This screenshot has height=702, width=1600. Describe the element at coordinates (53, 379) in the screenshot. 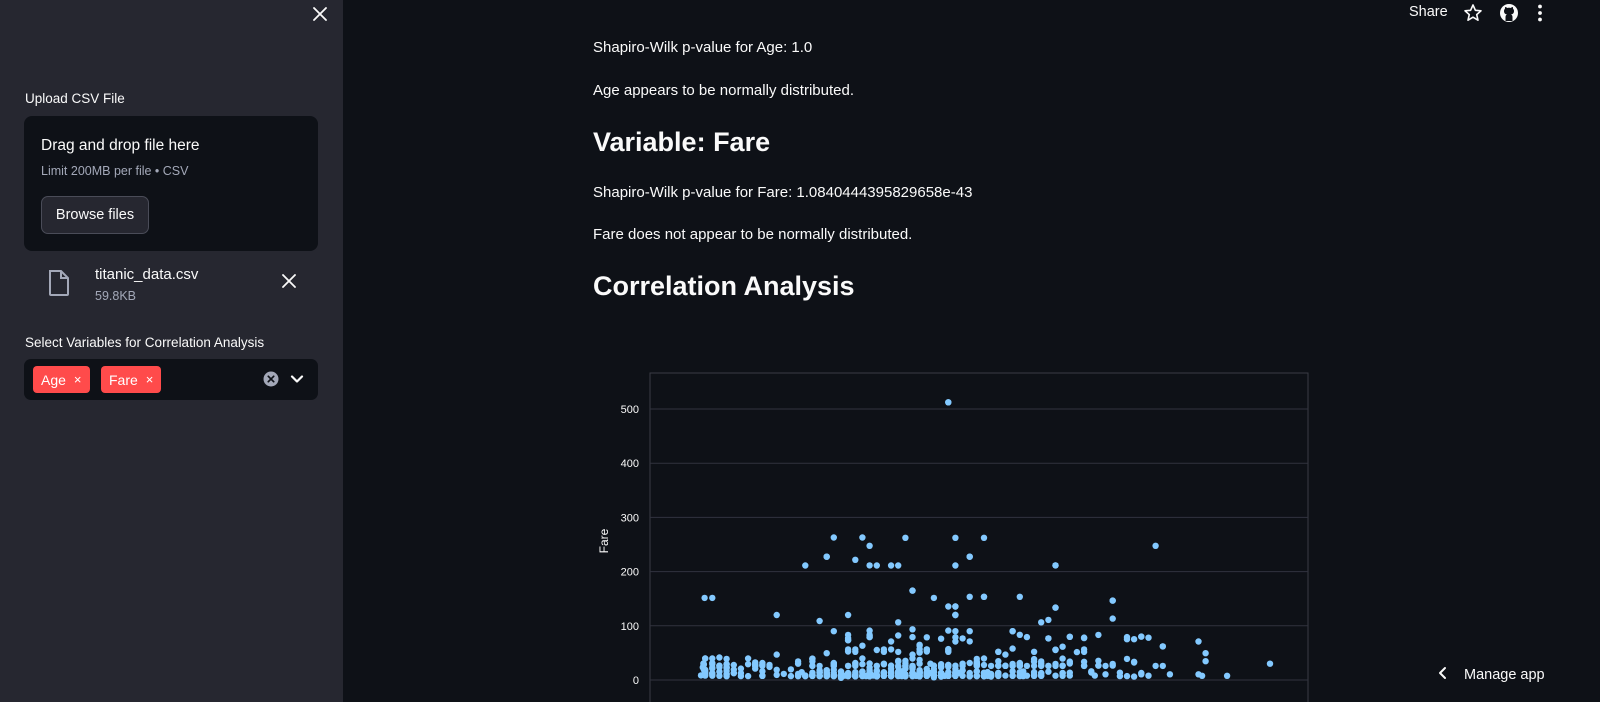

I see `chip-label: Age` at that location.